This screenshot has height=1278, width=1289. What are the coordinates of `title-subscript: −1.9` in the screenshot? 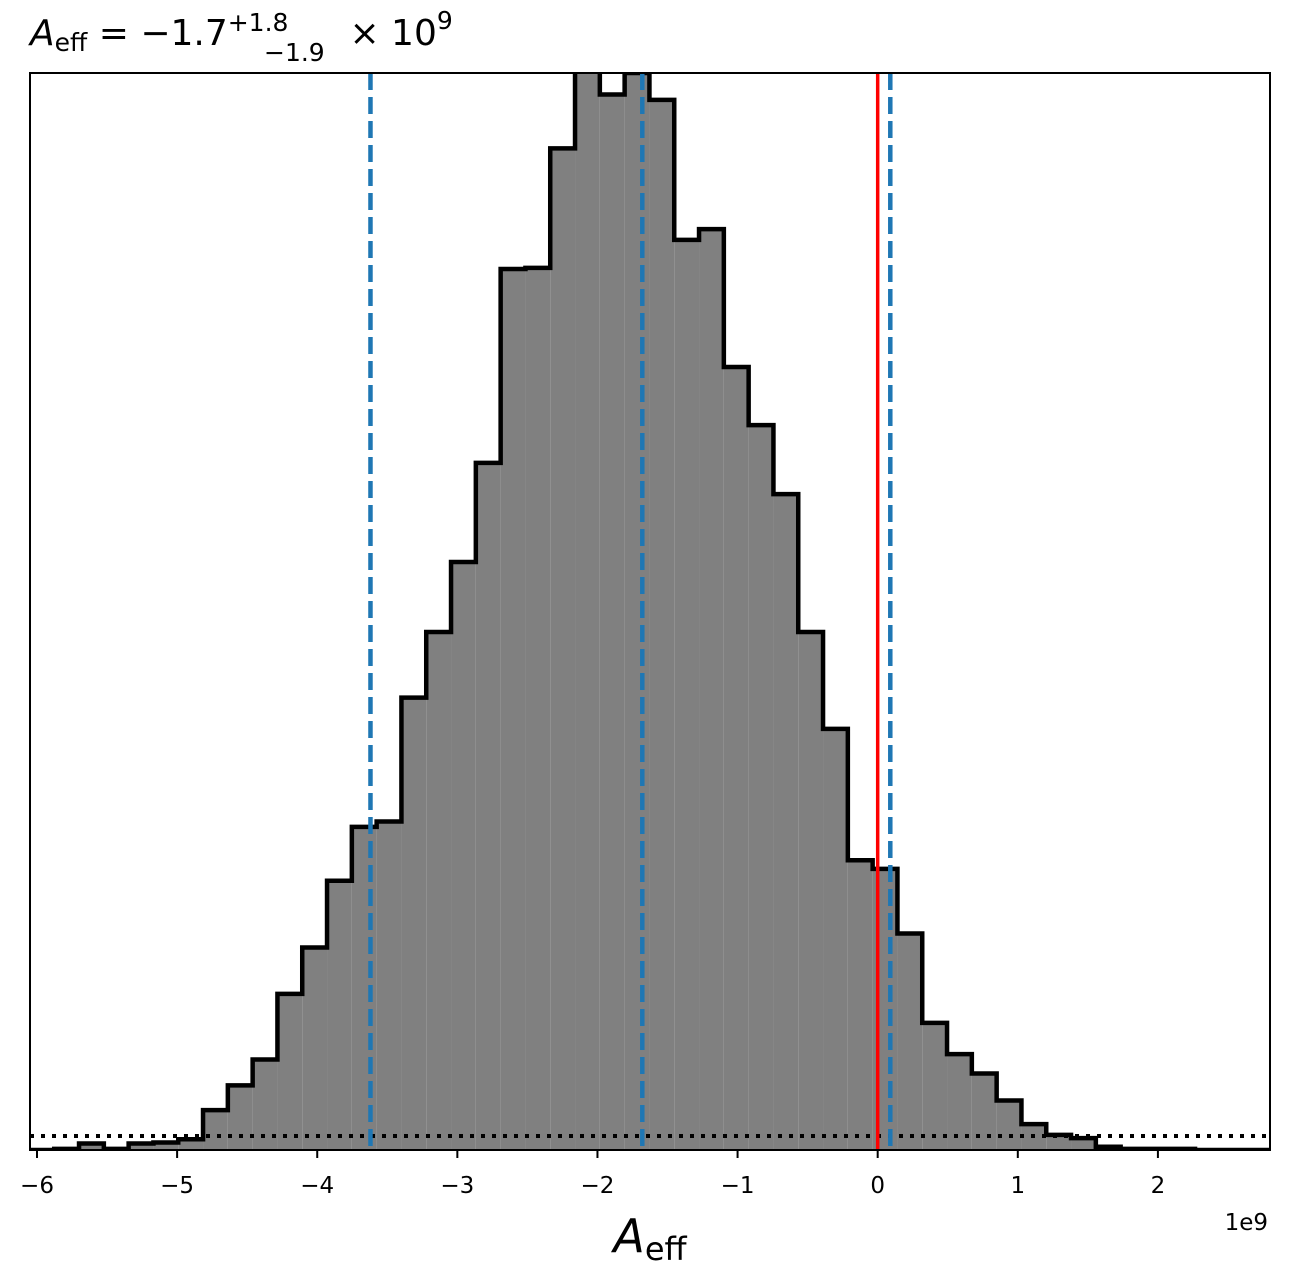 It's located at (294, 52).